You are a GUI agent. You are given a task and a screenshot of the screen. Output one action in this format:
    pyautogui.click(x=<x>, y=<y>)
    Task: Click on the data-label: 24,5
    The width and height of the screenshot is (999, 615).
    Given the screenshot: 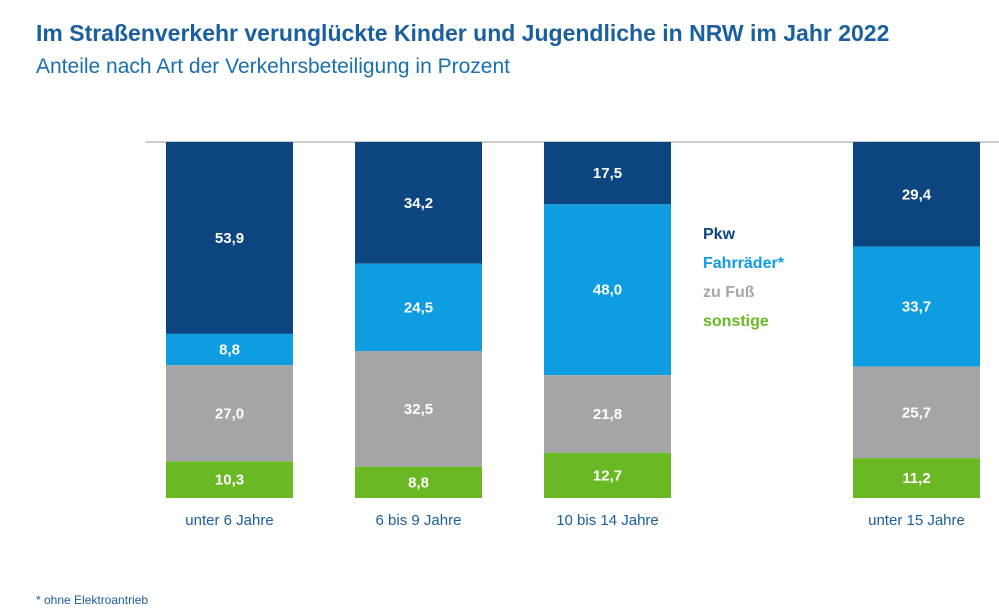 What is the action you would take?
    pyautogui.click(x=418, y=307)
    